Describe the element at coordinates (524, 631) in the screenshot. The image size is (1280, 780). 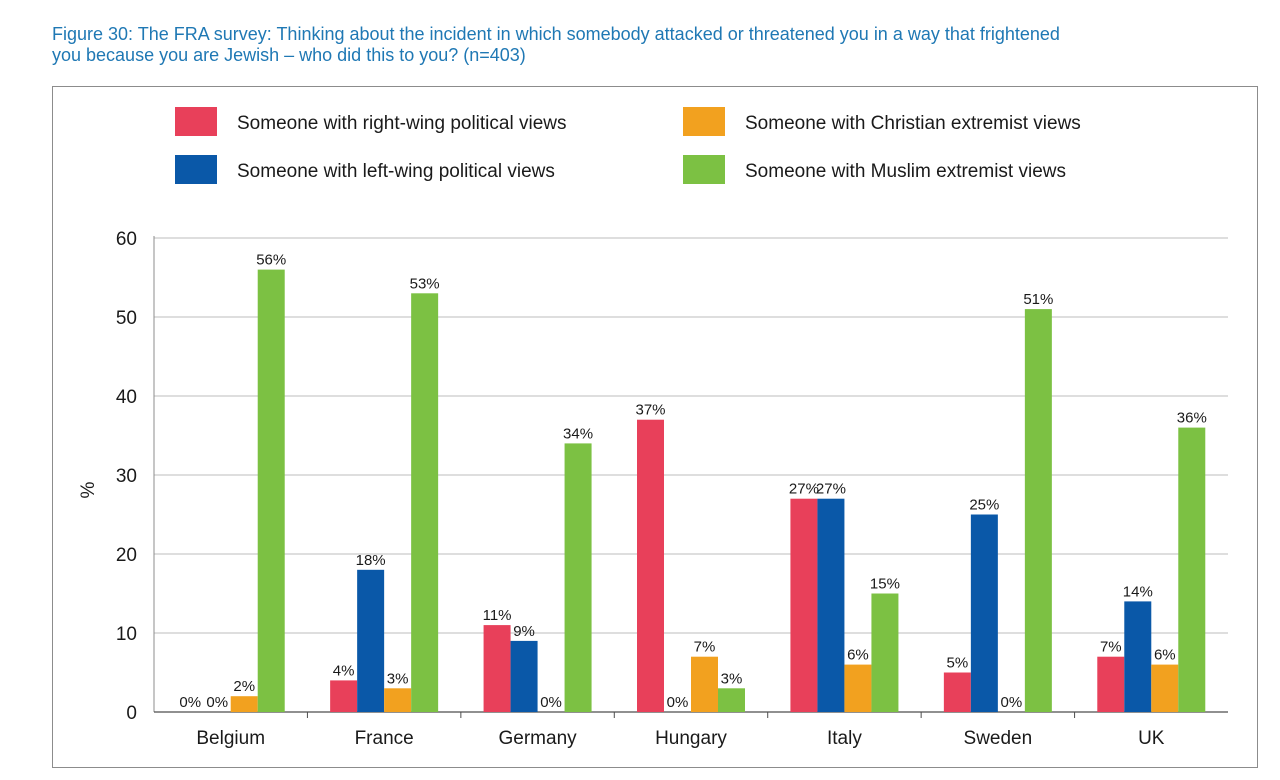
I see `data-label: 9%` at that location.